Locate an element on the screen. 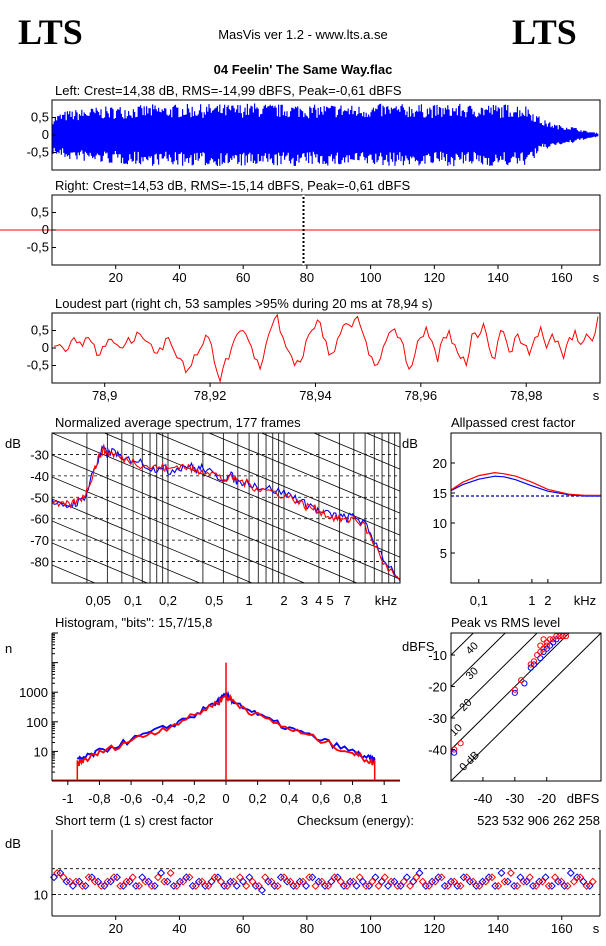 This screenshot has width=606, height=946. short-crest-ytick-label: 10 is located at coordinates (41, 895).